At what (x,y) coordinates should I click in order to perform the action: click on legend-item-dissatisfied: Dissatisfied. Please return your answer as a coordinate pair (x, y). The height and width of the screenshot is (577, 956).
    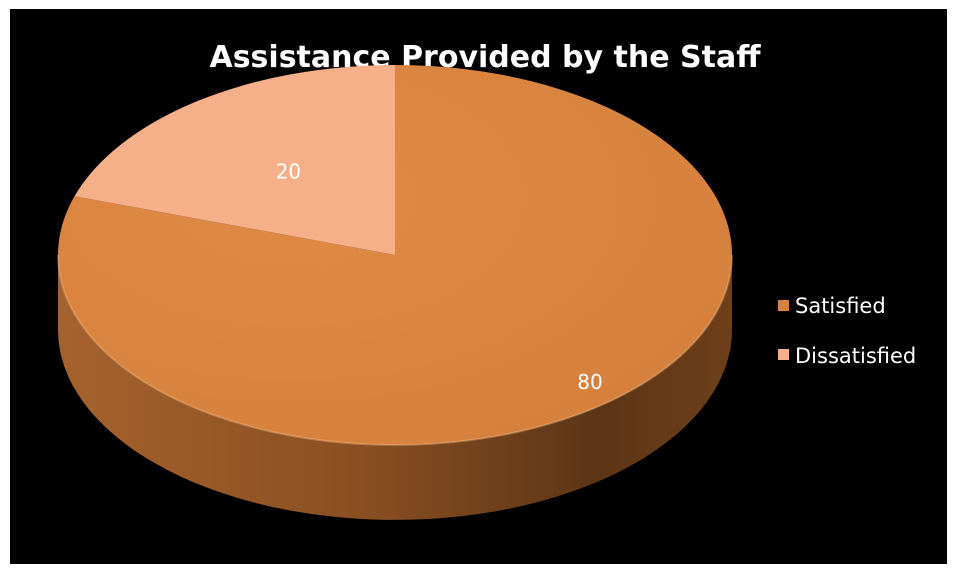
    Looking at the image, I should click on (847, 356).